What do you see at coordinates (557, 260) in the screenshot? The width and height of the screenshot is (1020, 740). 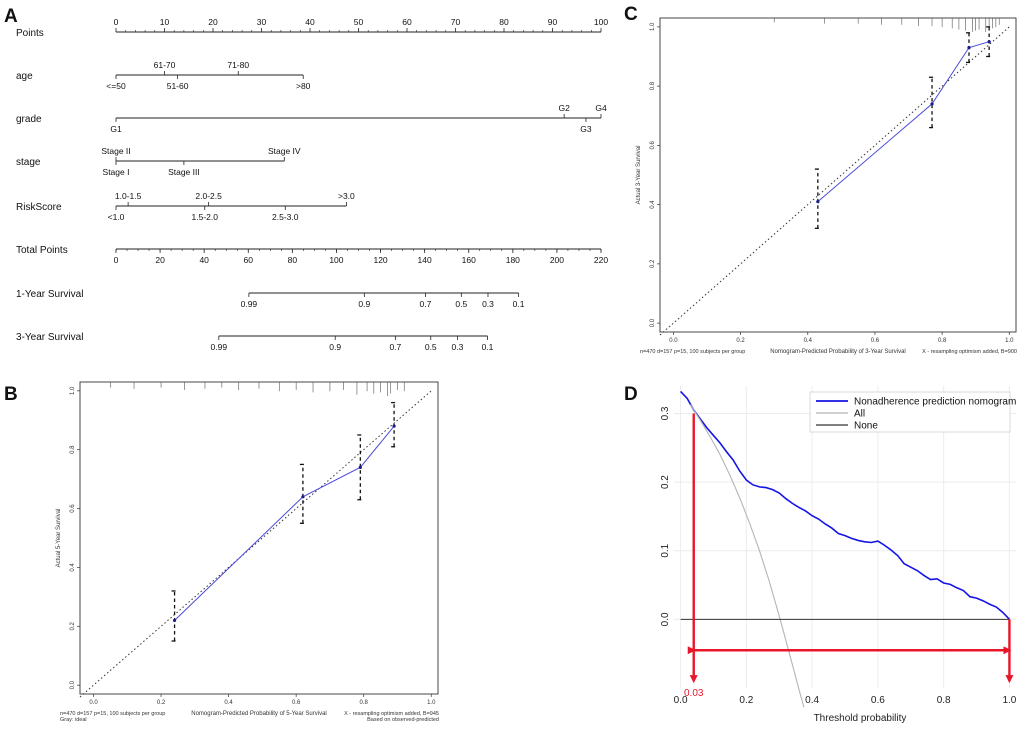 I see `nomogram-tick-label: 200` at bounding box center [557, 260].